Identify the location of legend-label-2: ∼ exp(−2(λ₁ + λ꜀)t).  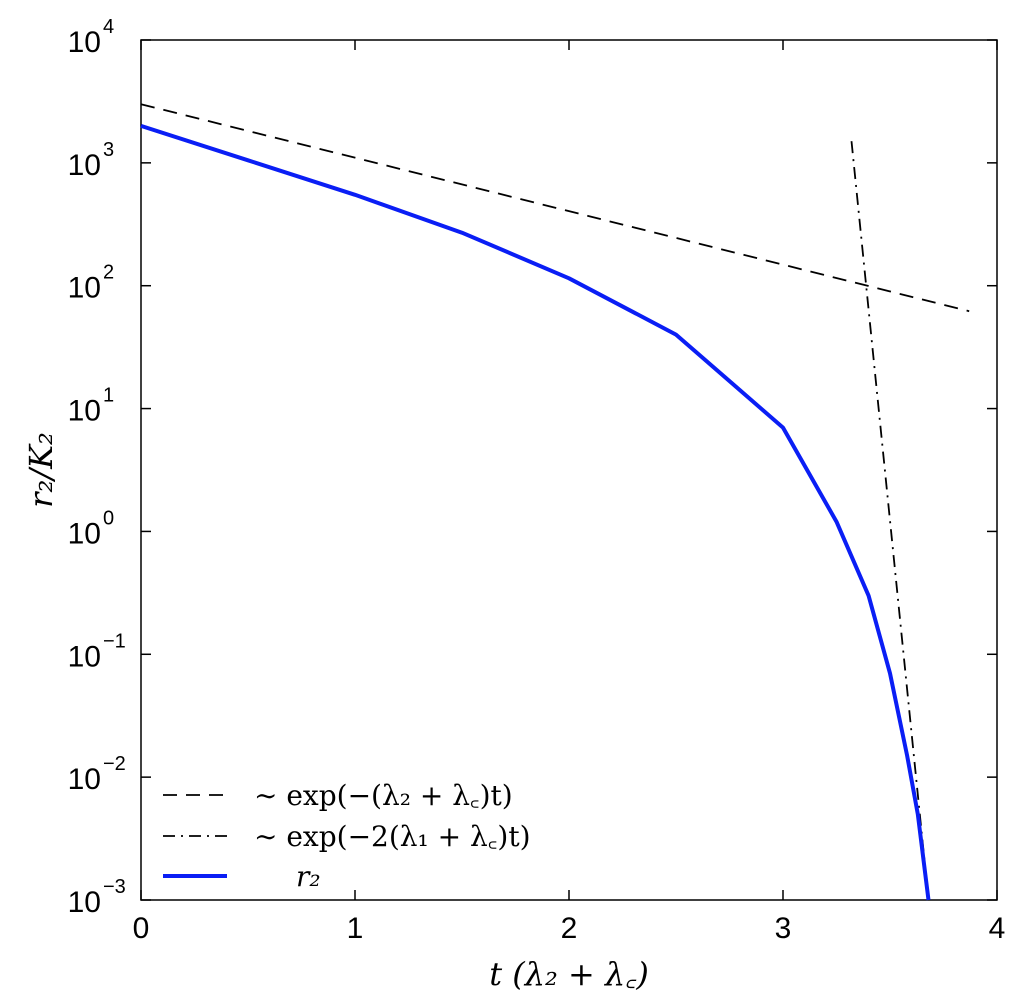
(392, 836).